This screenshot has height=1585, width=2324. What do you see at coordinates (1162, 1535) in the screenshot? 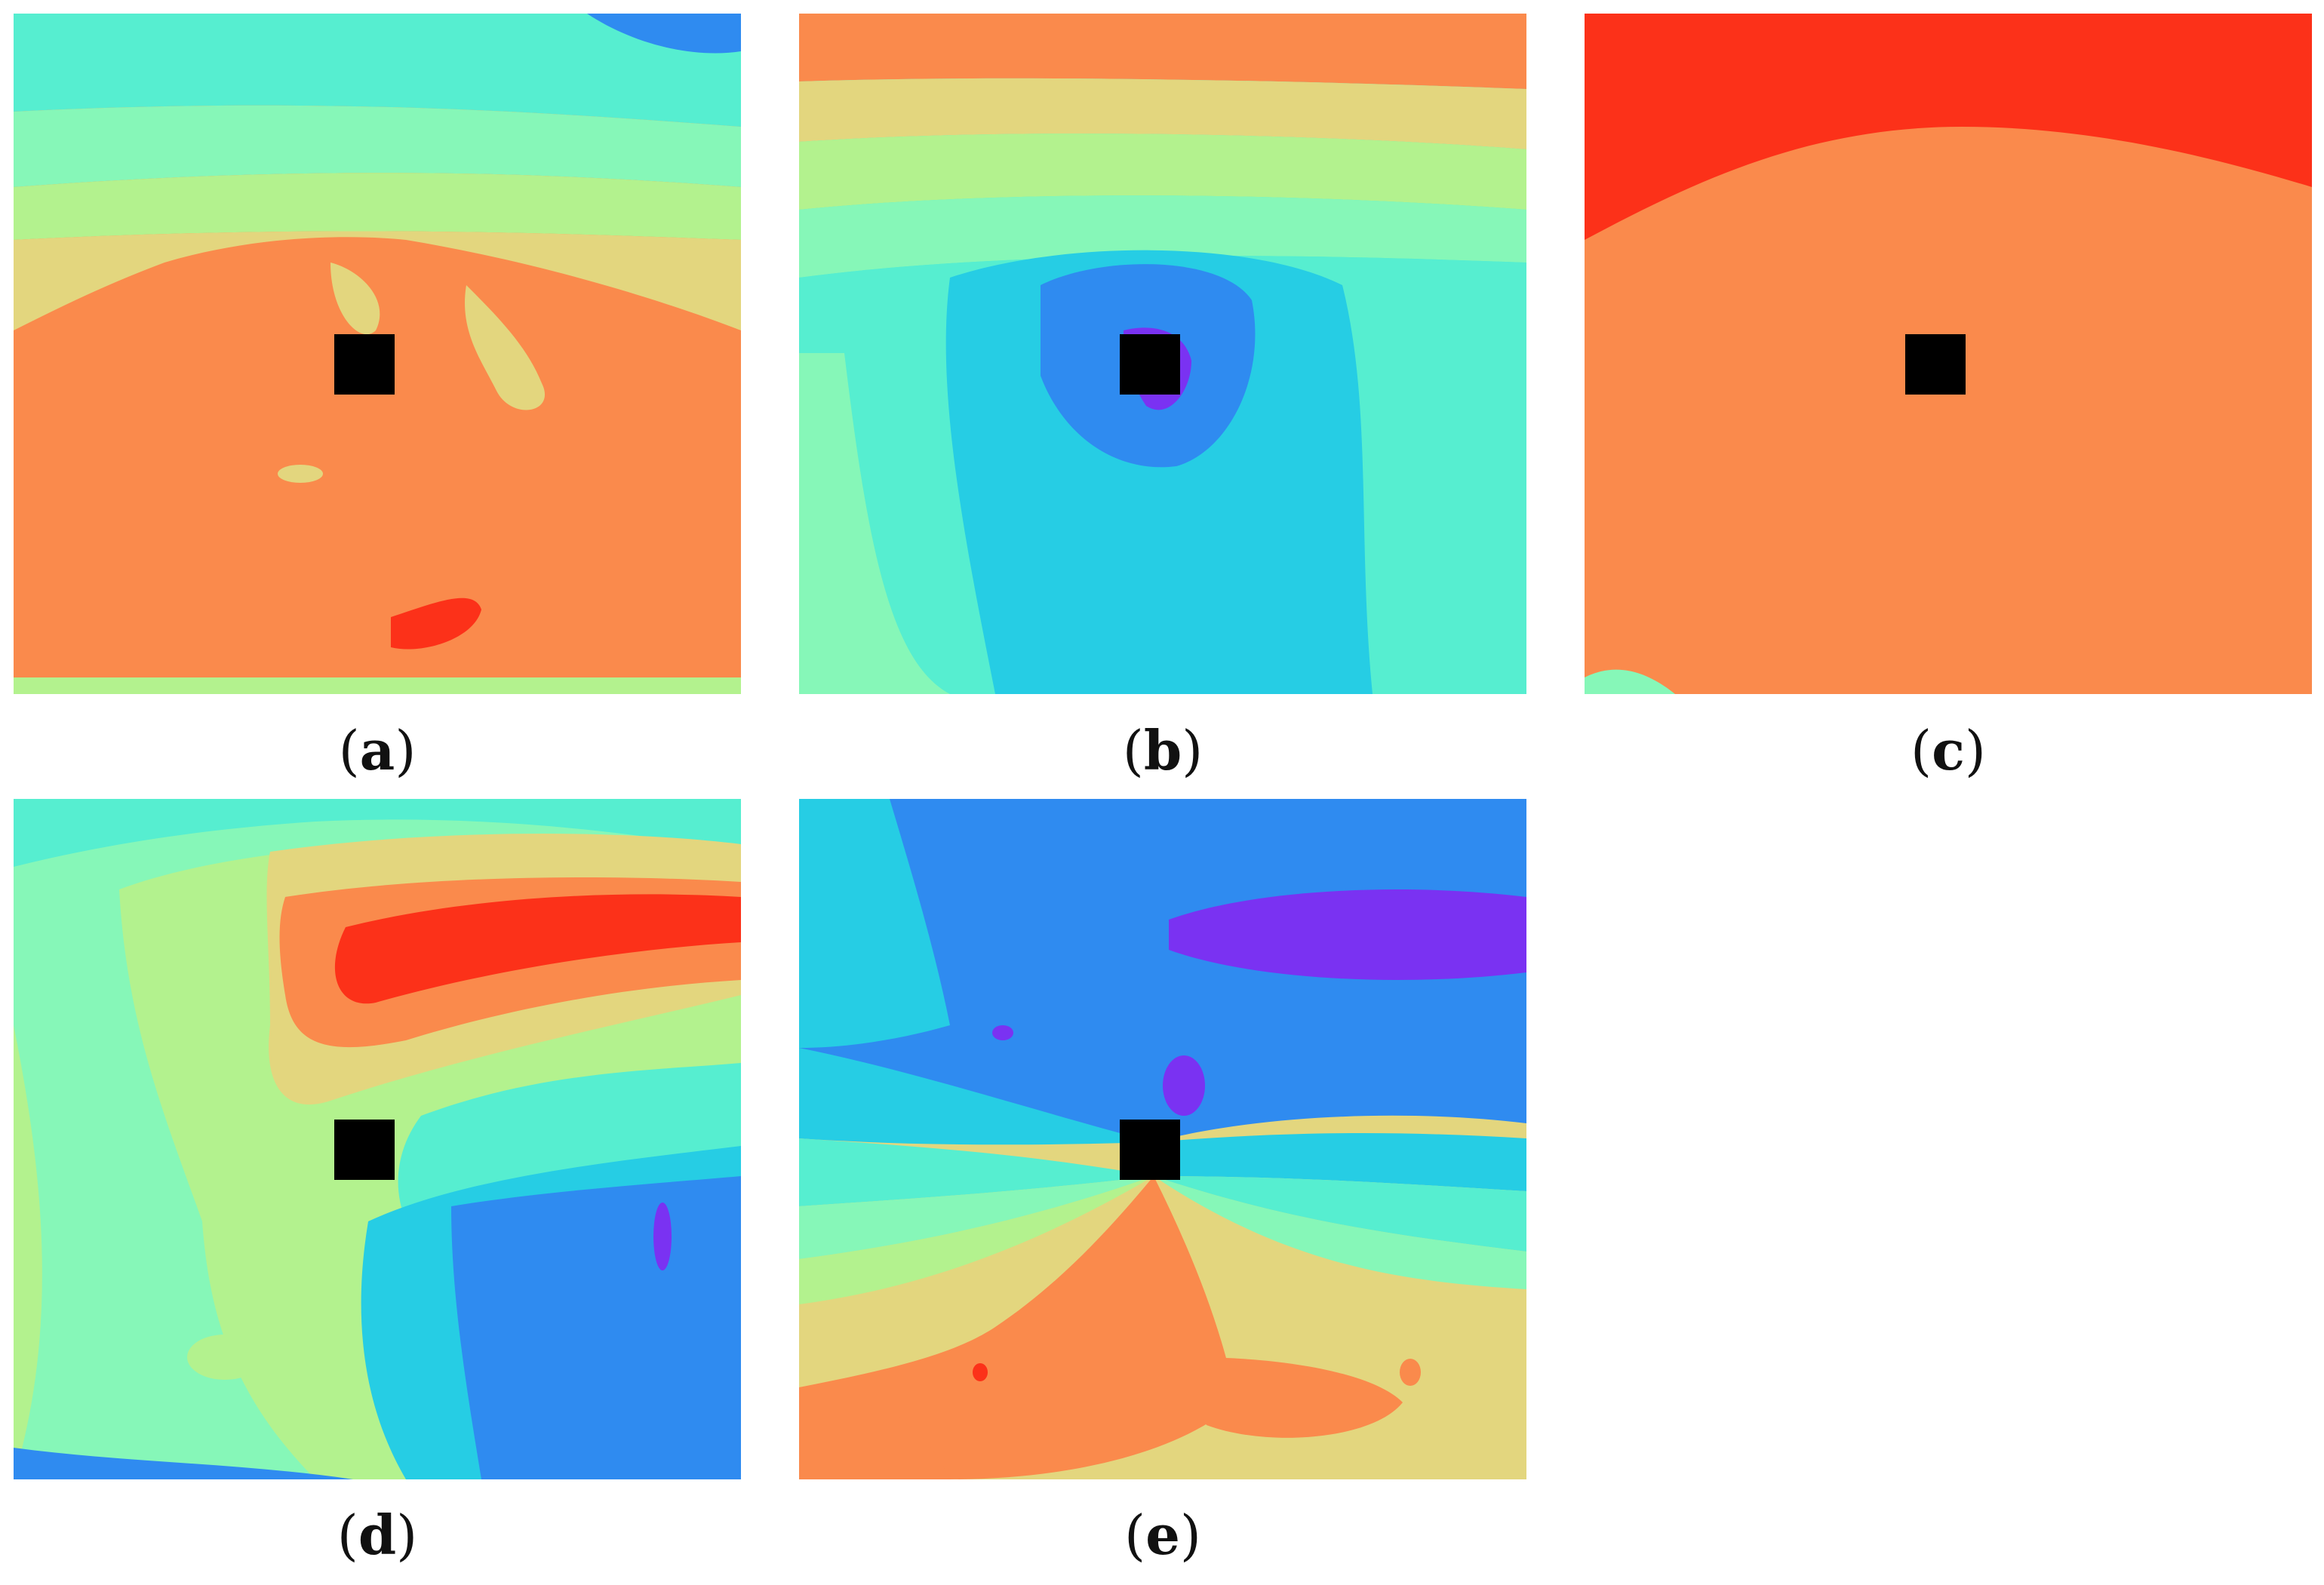
I see `caption-e: (e)` at bounding box center [1162, 1535].